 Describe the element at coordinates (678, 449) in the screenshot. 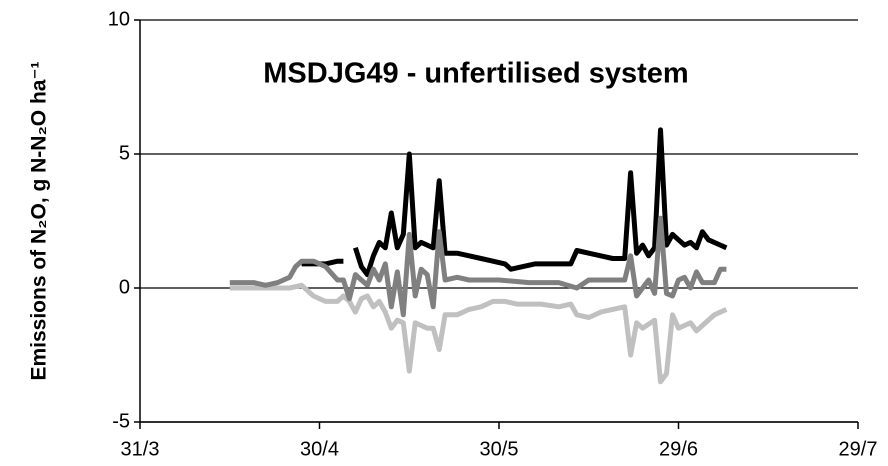

I see `x-tick-label: 29/6` at that location.